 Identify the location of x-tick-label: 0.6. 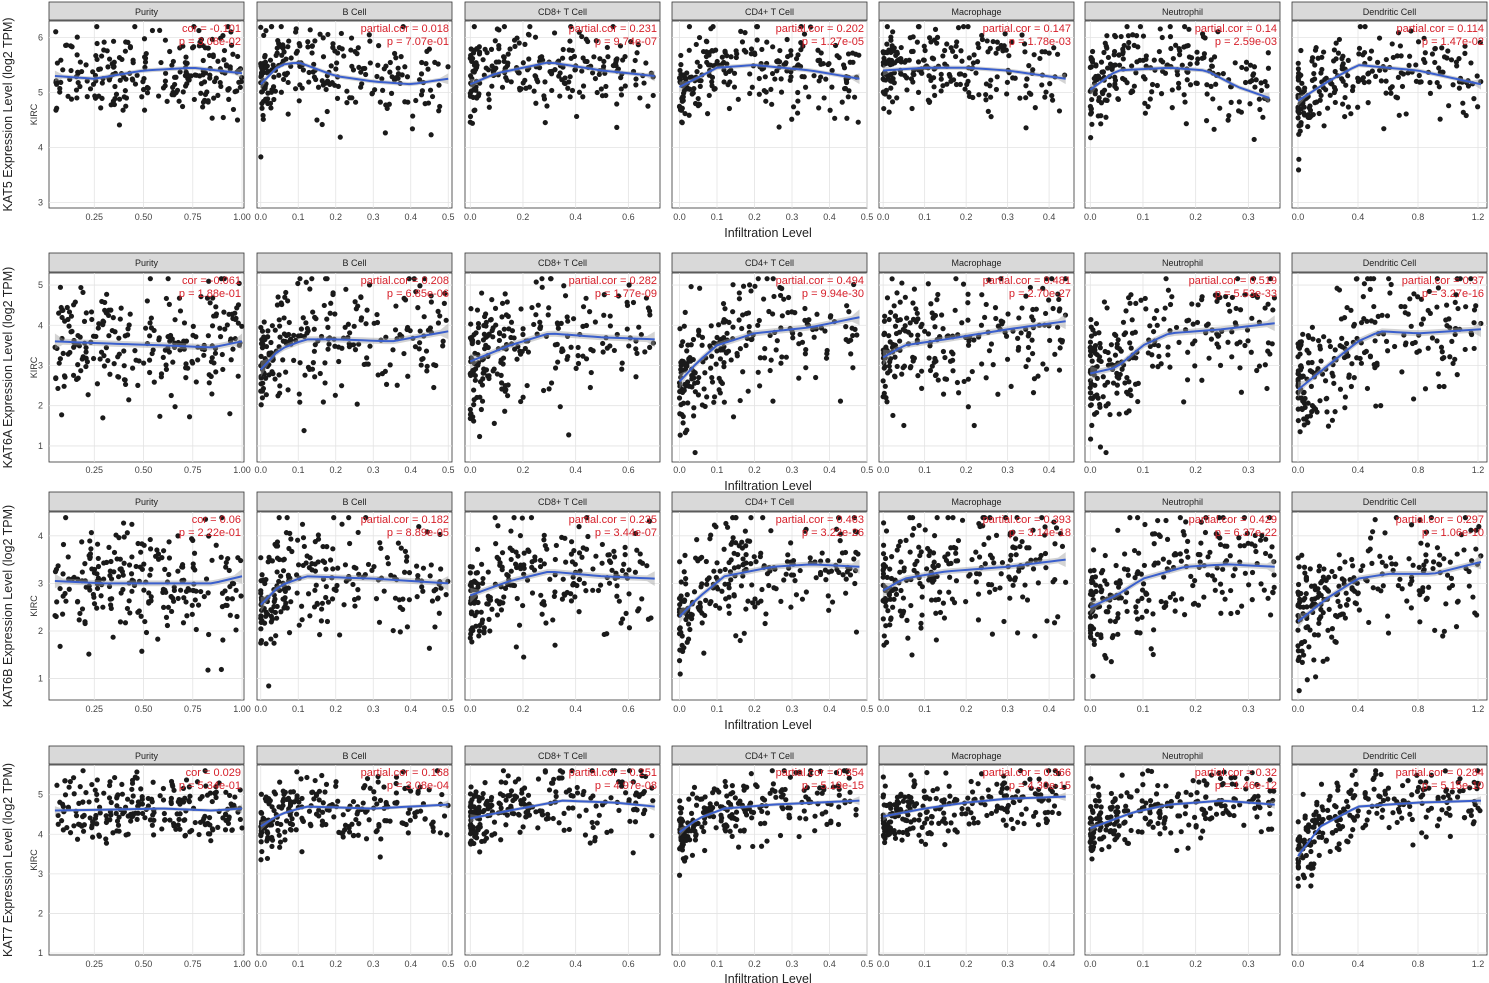
(628, 217).